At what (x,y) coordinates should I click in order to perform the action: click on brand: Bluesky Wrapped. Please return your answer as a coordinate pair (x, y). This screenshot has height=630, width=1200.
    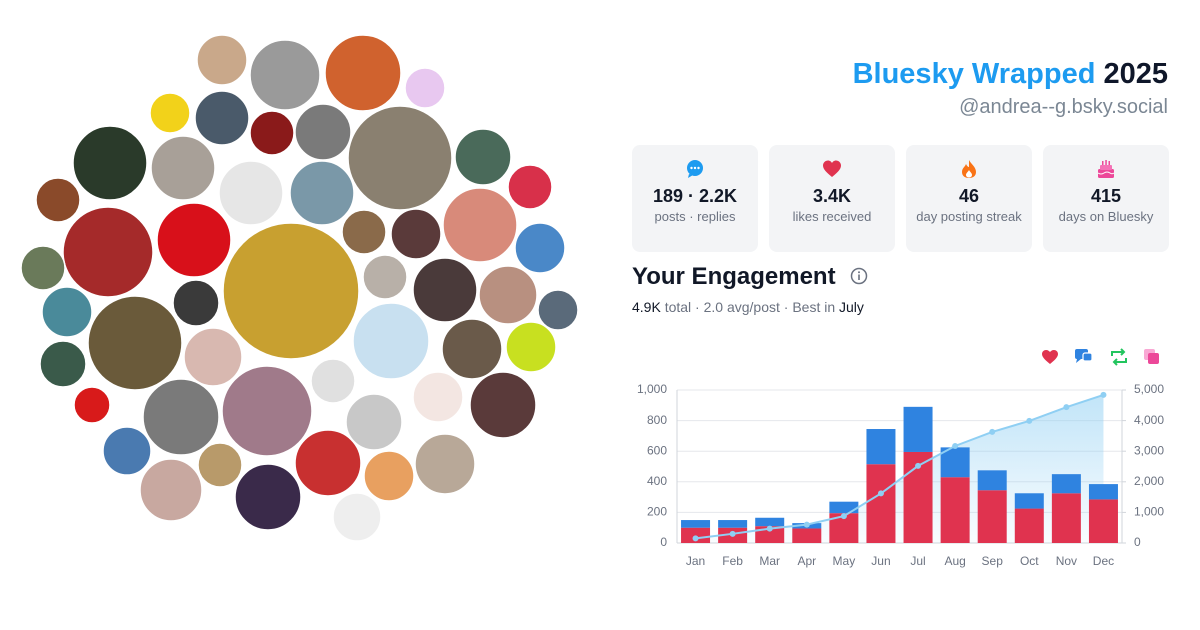
    Looking at the image, I should click on (974, 74).